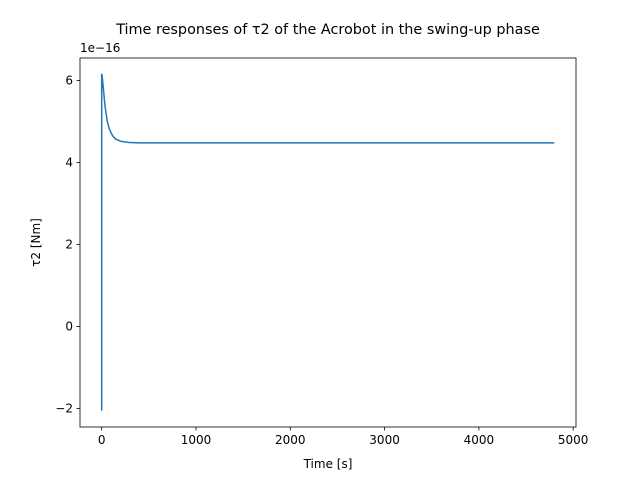  I want to click on x-axis-ticks: 0 1000 2000 3000 4000 5000, so click(343, 437).